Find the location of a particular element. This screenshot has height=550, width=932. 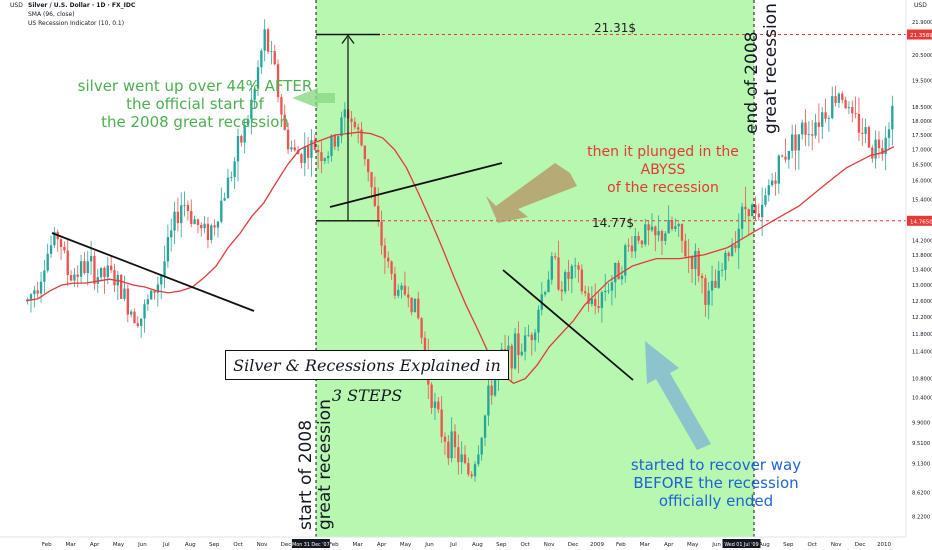

y-tick-label: 20.5000 is located at coordinates (922, 56).